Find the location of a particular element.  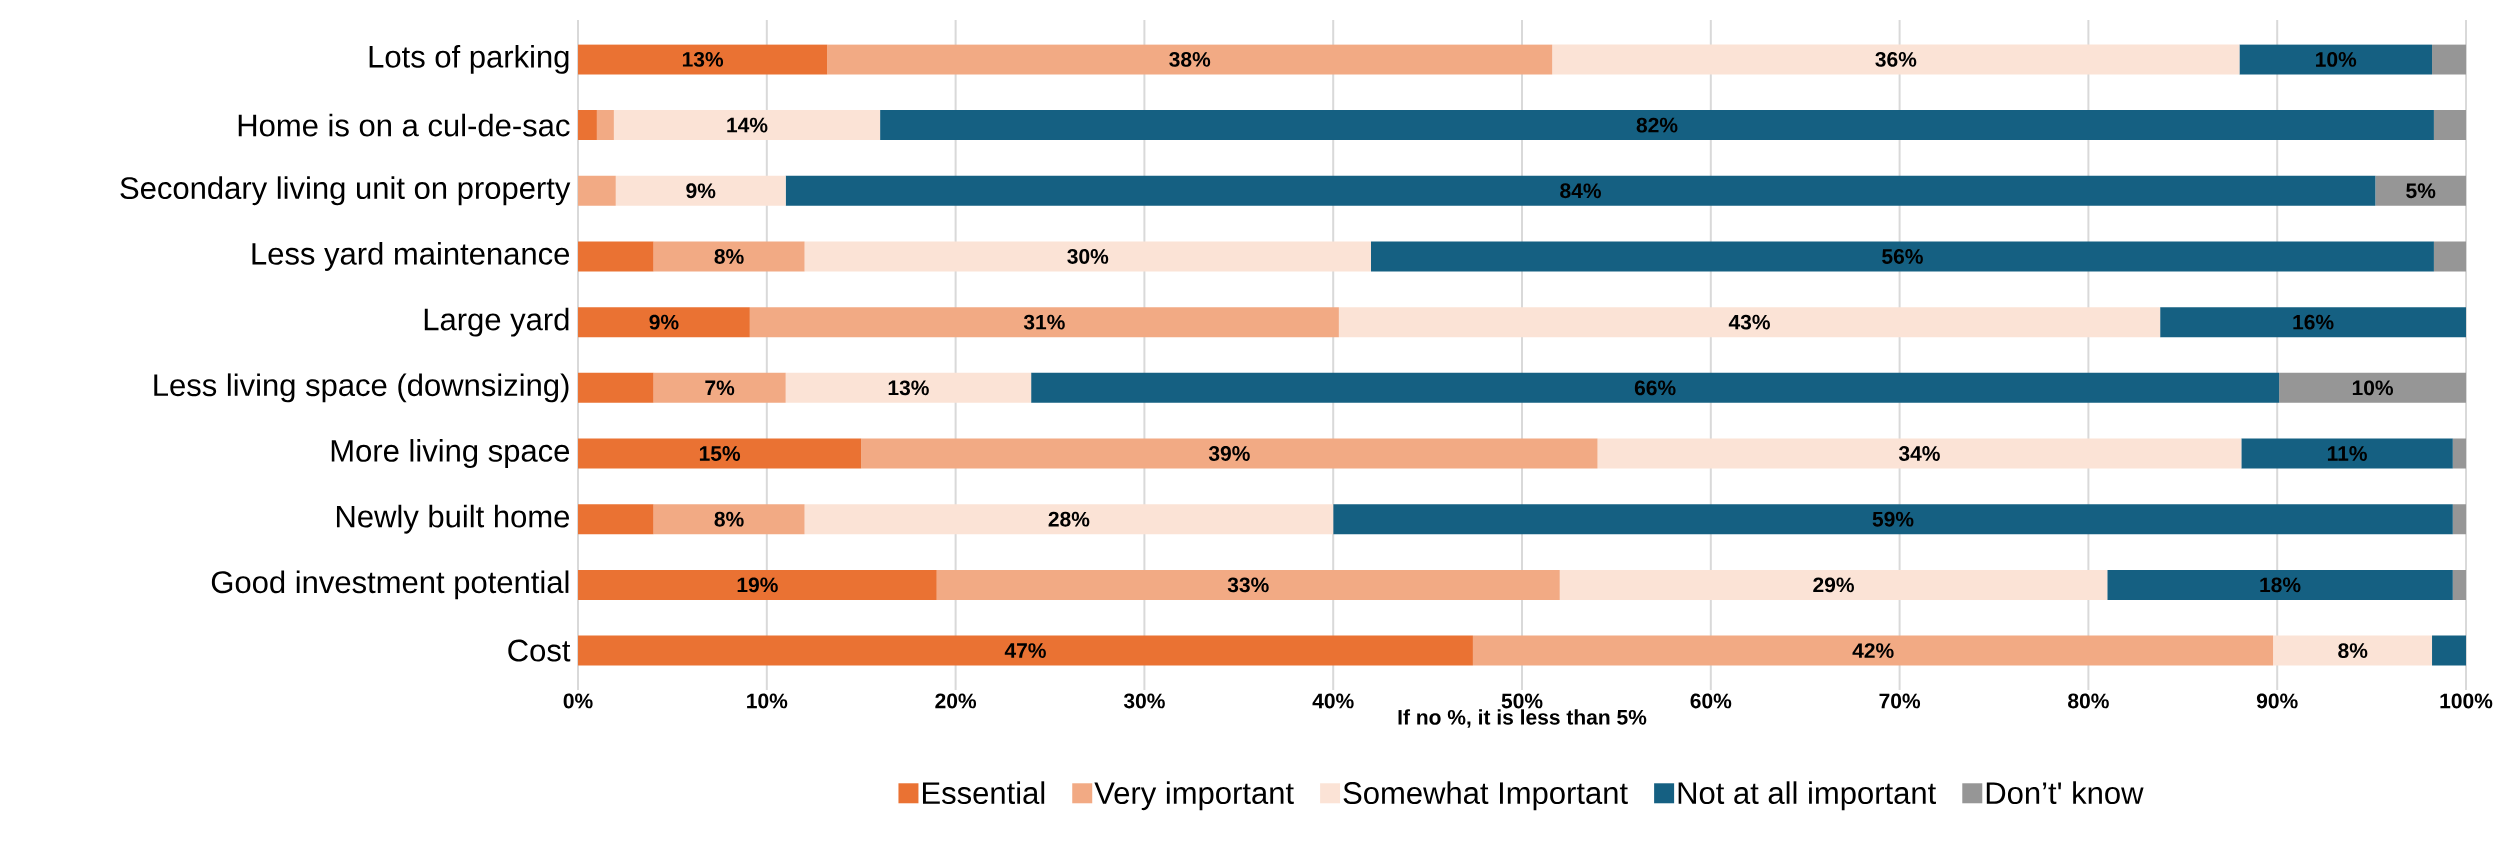

x-tick-label: 50% is located at coordinates (1522, 701).